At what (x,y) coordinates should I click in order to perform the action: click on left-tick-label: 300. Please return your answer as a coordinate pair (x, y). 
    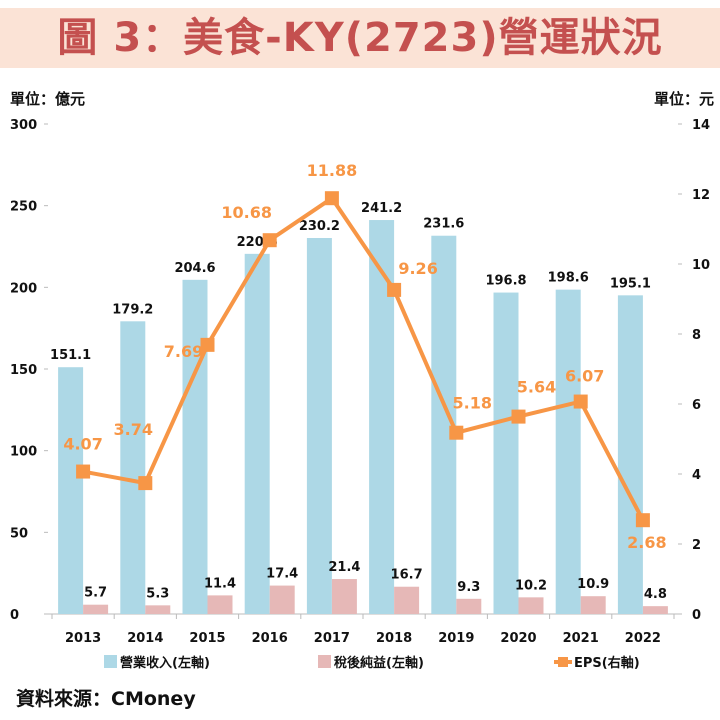
    Looking at the image, I should click on (23, 125).